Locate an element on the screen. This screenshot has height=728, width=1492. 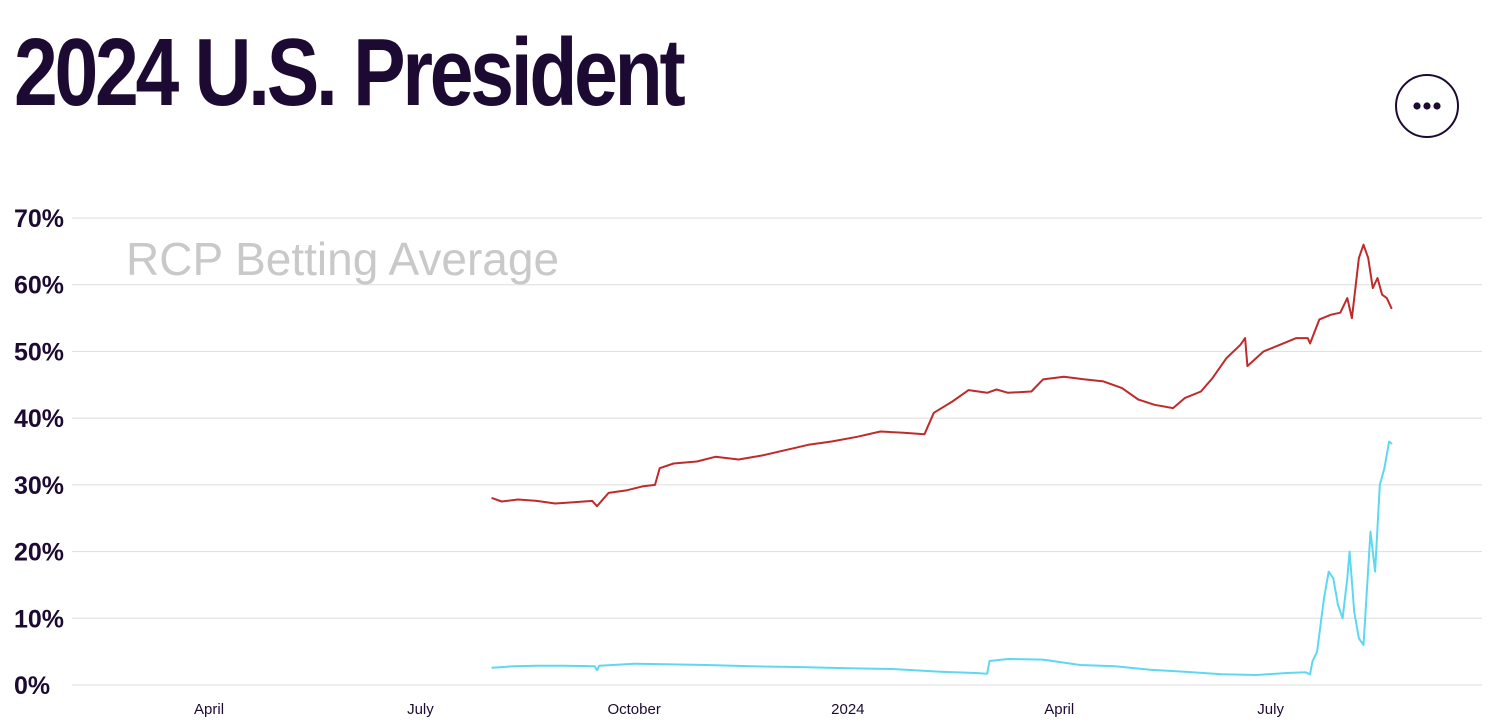
y-tick-label: 60% is located at coordinates (39, 286).